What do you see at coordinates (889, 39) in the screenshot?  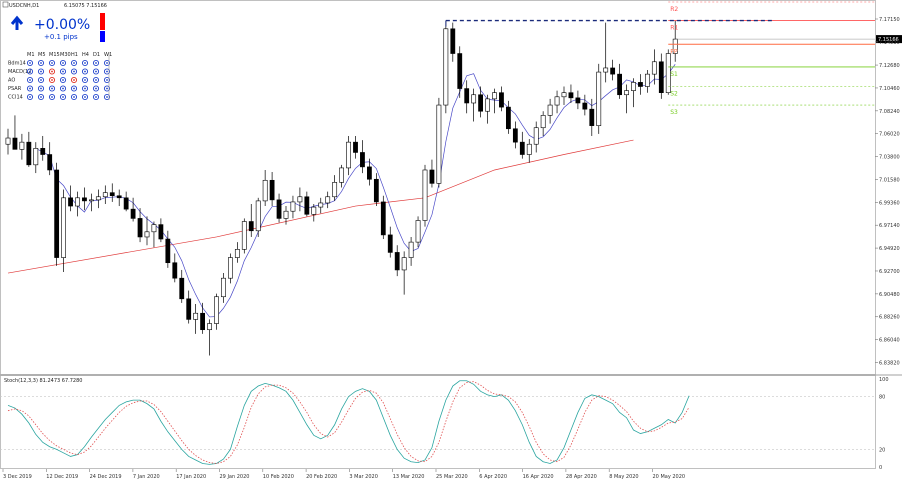 I see `current-price-box` at bounding box center [889, 39].